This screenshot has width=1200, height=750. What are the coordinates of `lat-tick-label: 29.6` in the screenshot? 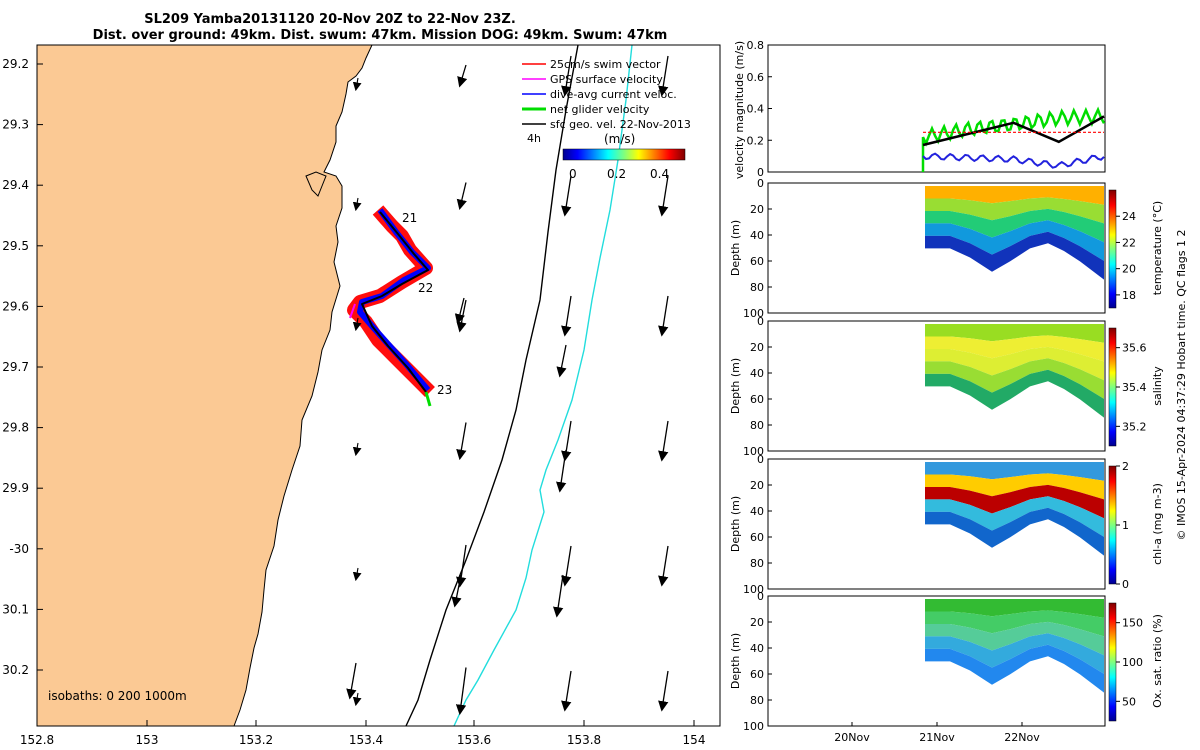 It's located at (15, 306).